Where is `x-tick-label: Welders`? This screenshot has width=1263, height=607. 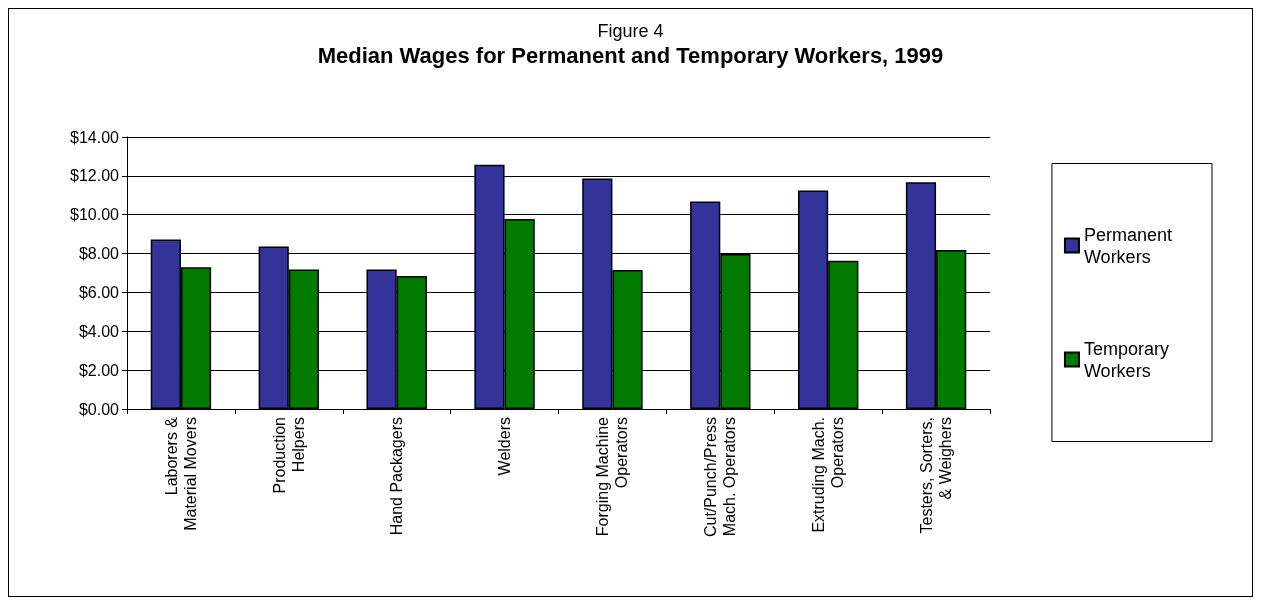
x-tick-label: Welders is located at coordinates (505, 446).